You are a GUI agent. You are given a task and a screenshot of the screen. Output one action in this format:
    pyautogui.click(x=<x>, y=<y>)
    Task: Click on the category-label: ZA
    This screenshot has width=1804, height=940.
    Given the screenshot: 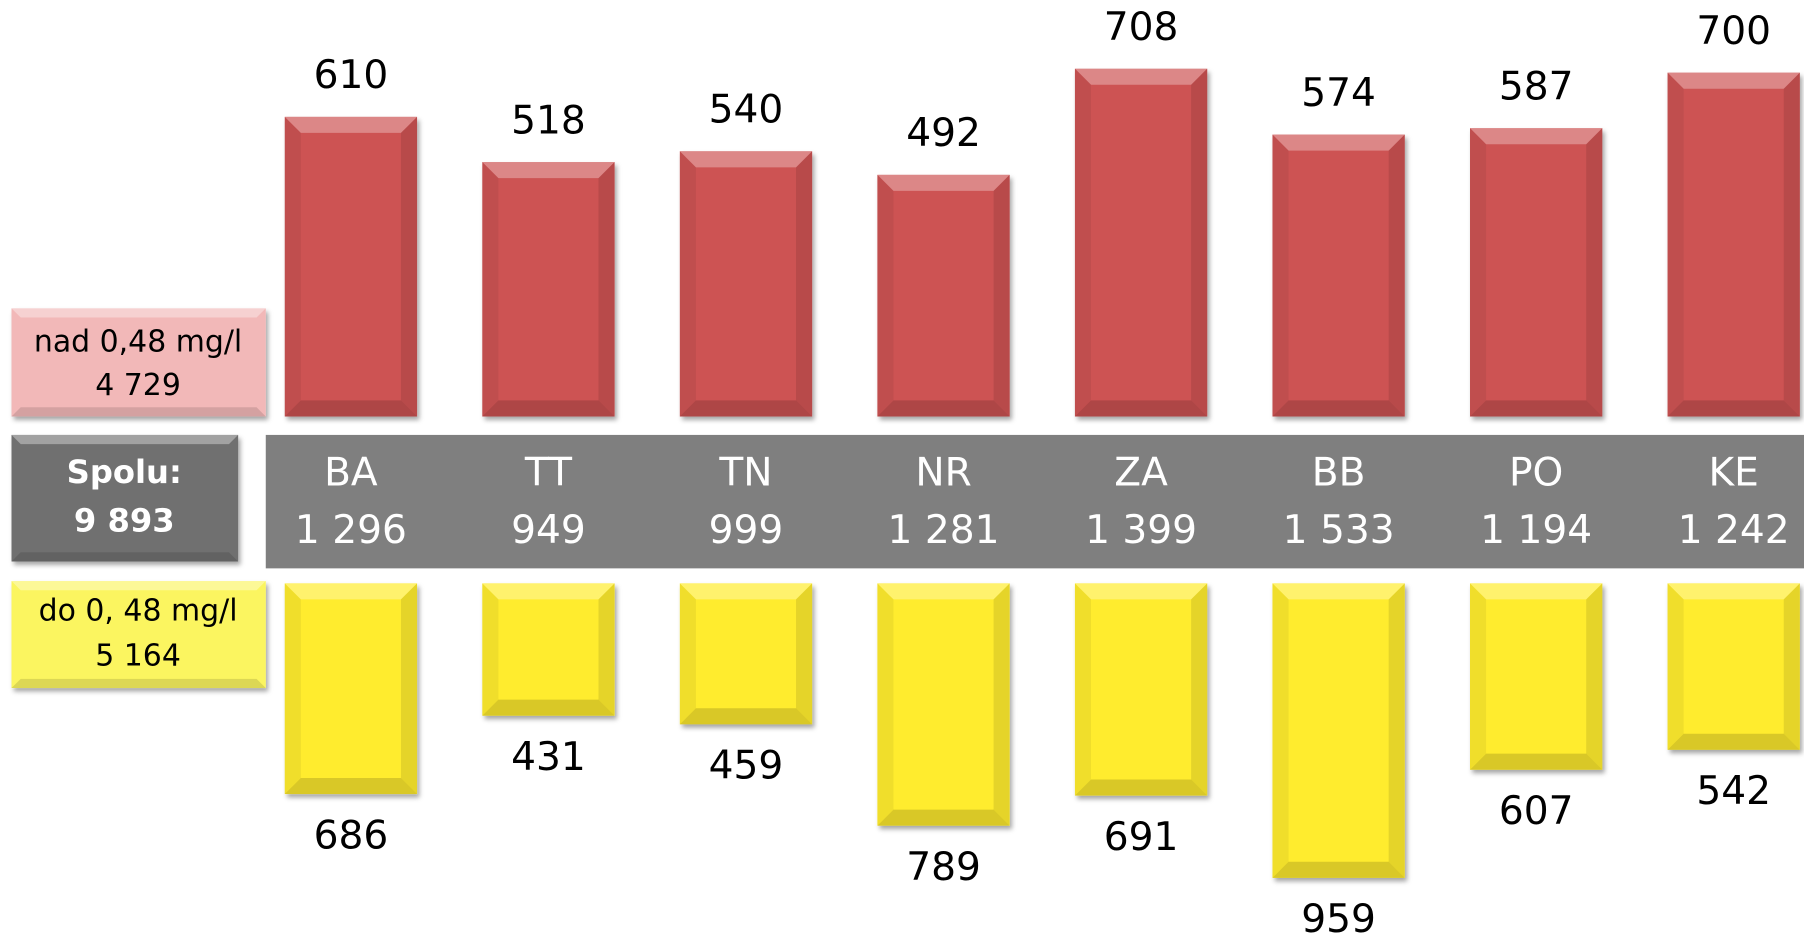 What is the action you would take?
    pyautogui.click(x=1141, y=473)
    